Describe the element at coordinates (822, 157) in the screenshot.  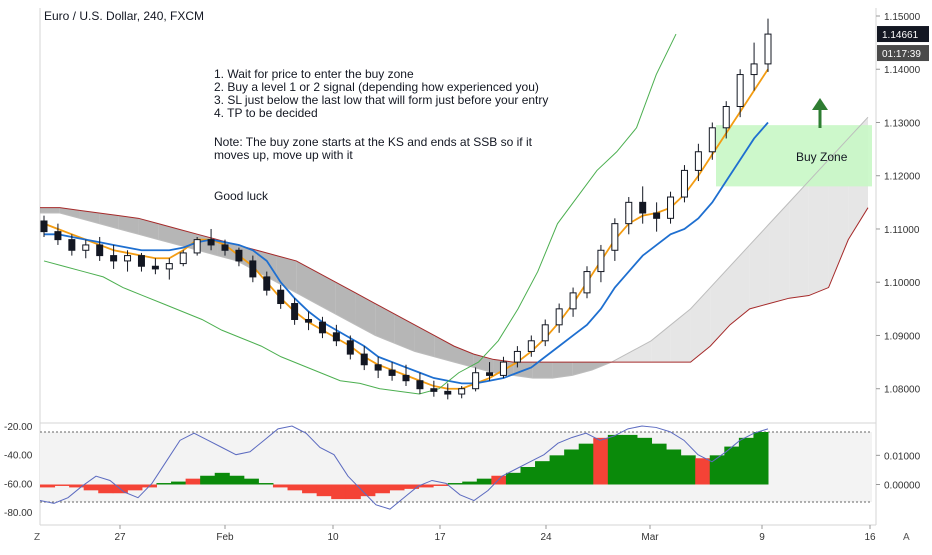
I see `buy-zone-label: Buy Zone` at that location.